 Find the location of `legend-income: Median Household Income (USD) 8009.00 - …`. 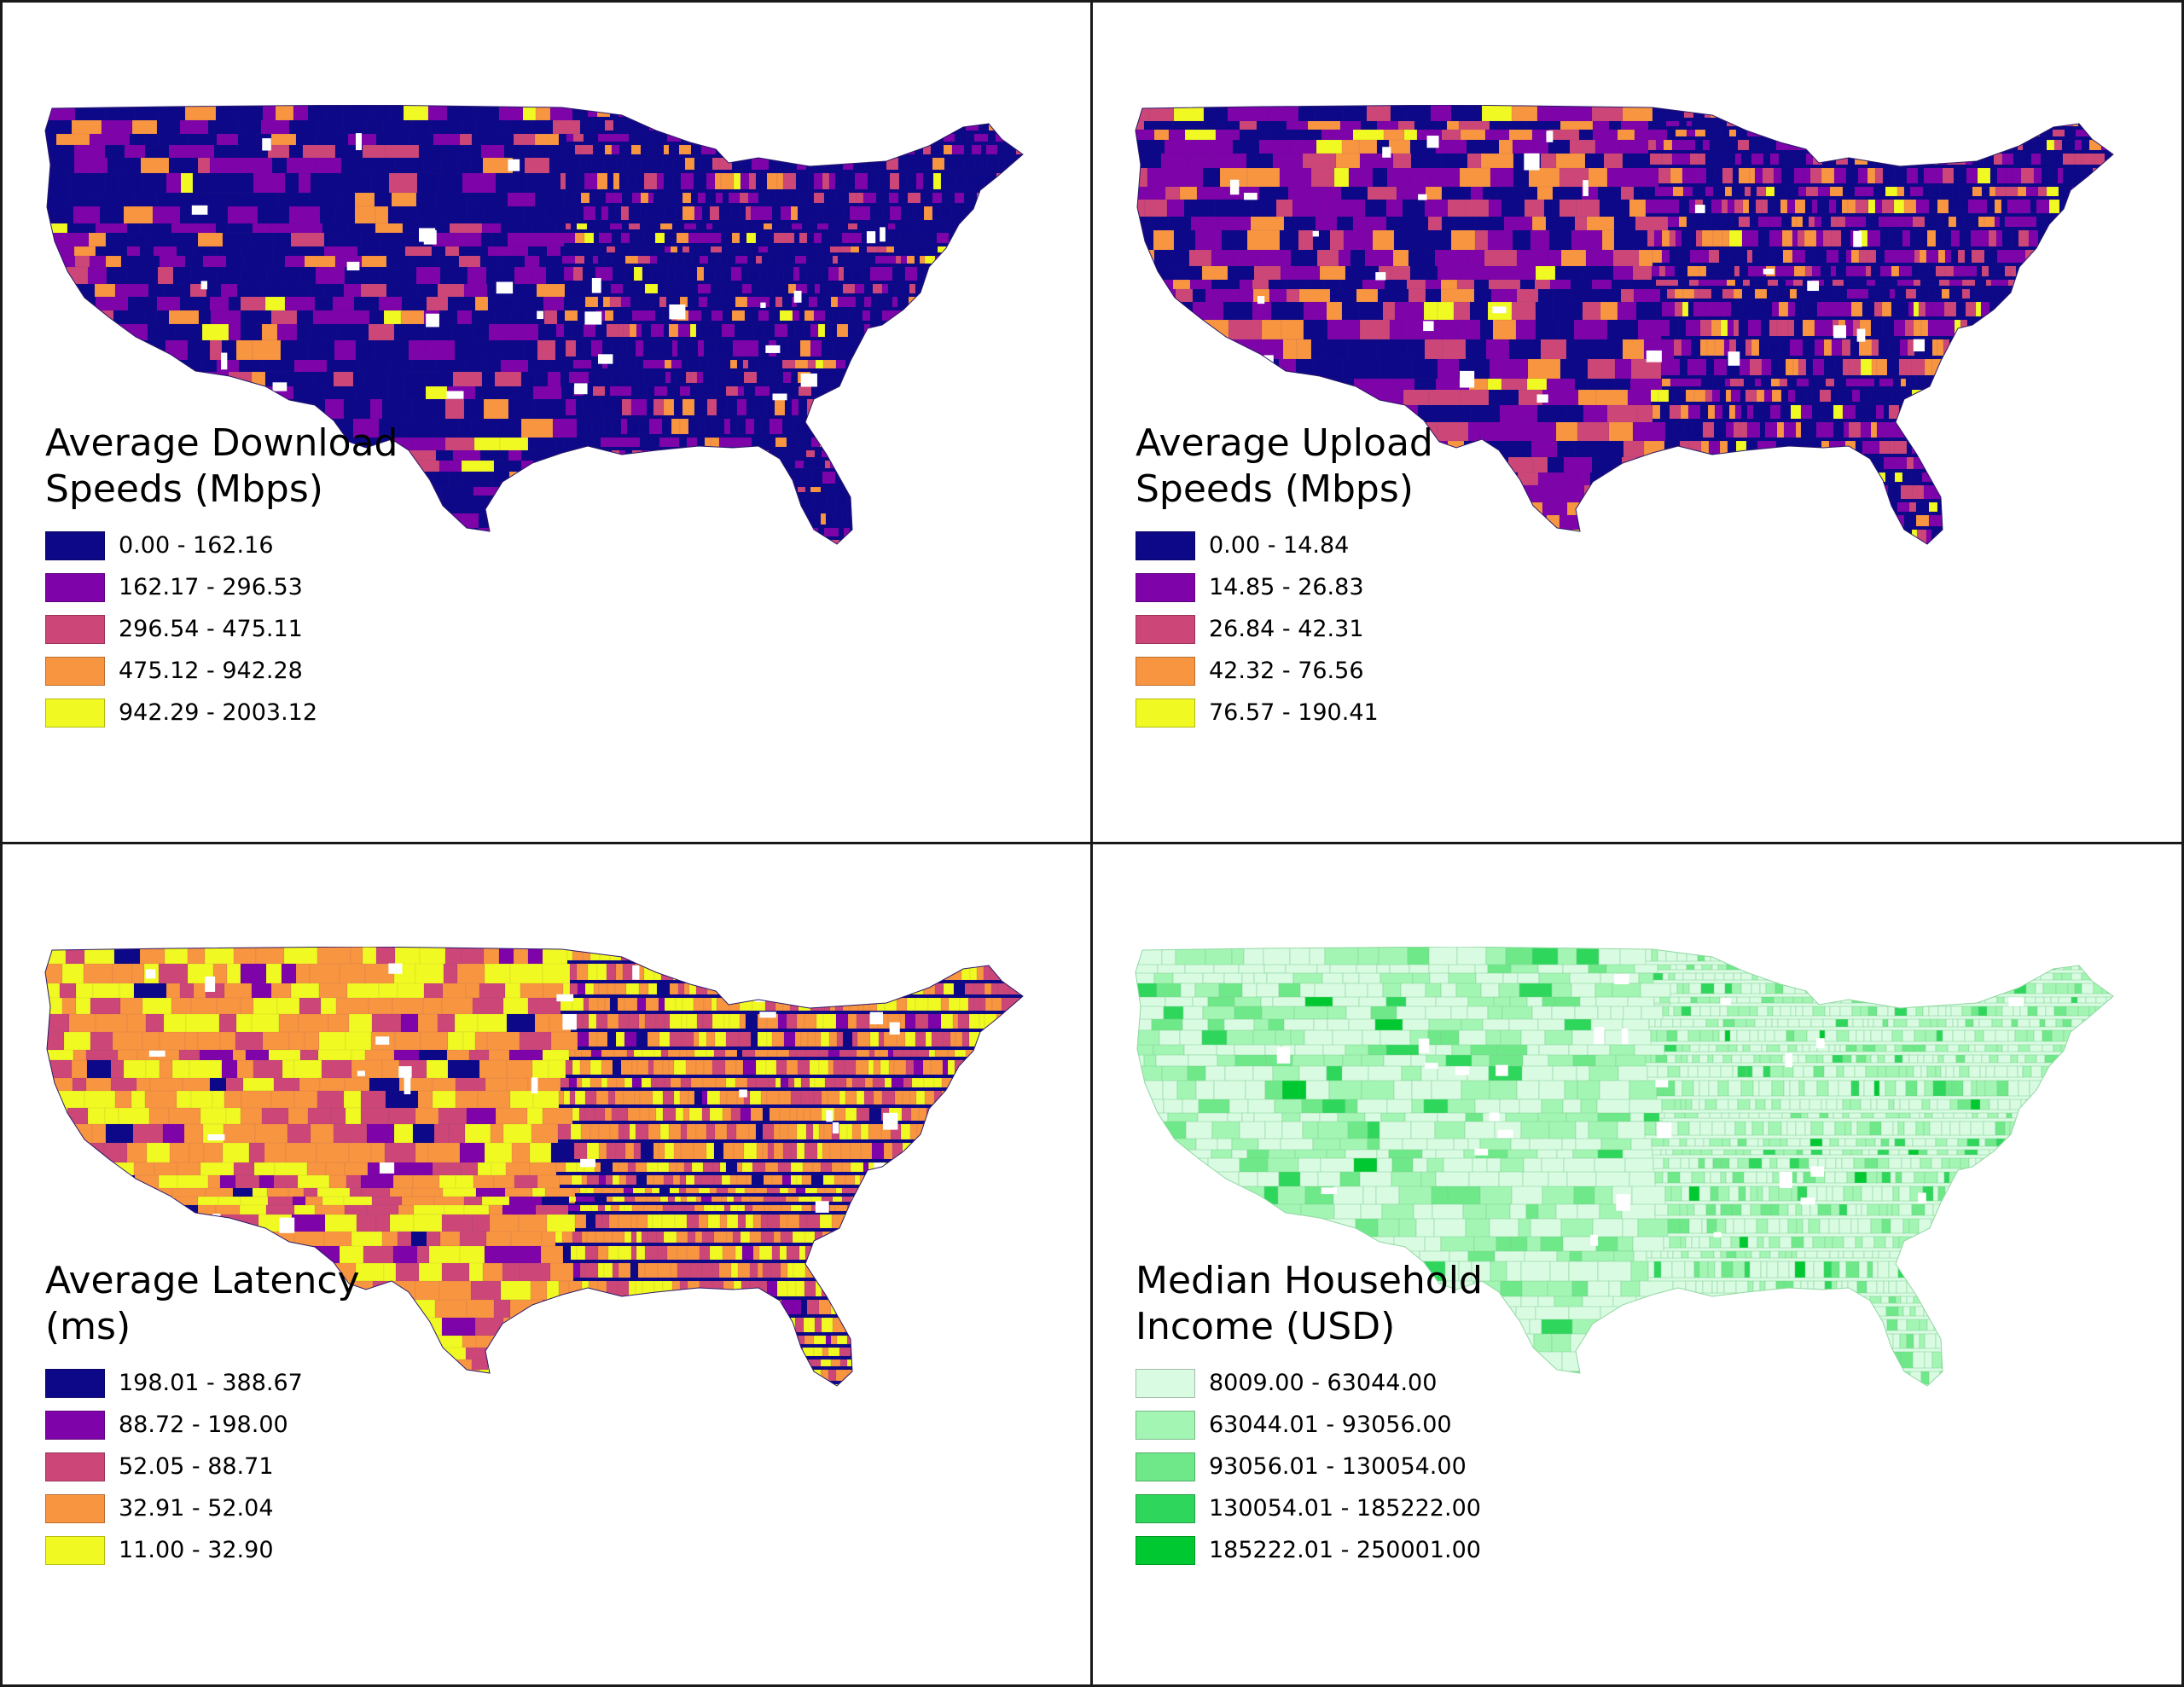

legend-income: Median Household Income (USD) 8009.00 - … is located at coordinates (1323, 1415).